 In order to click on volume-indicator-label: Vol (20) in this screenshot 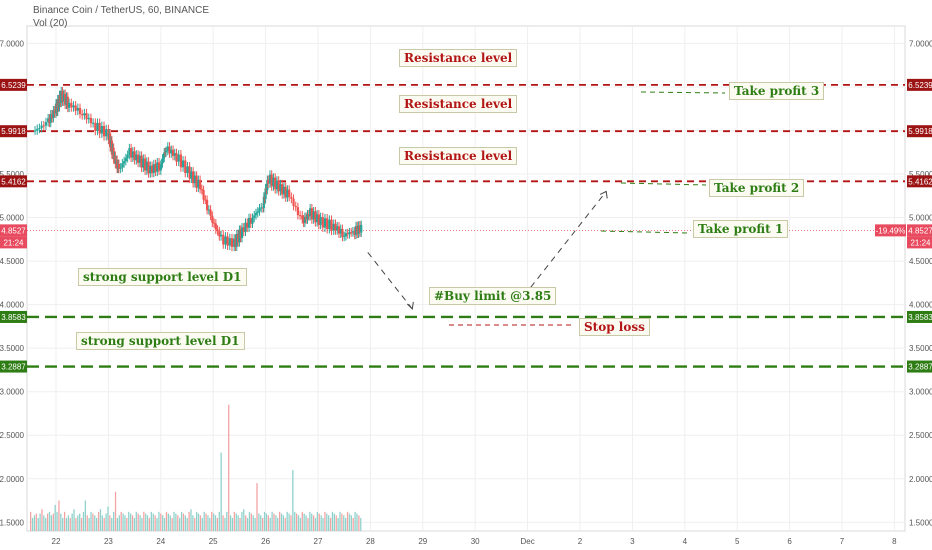, I will do `click(50, 23)`.